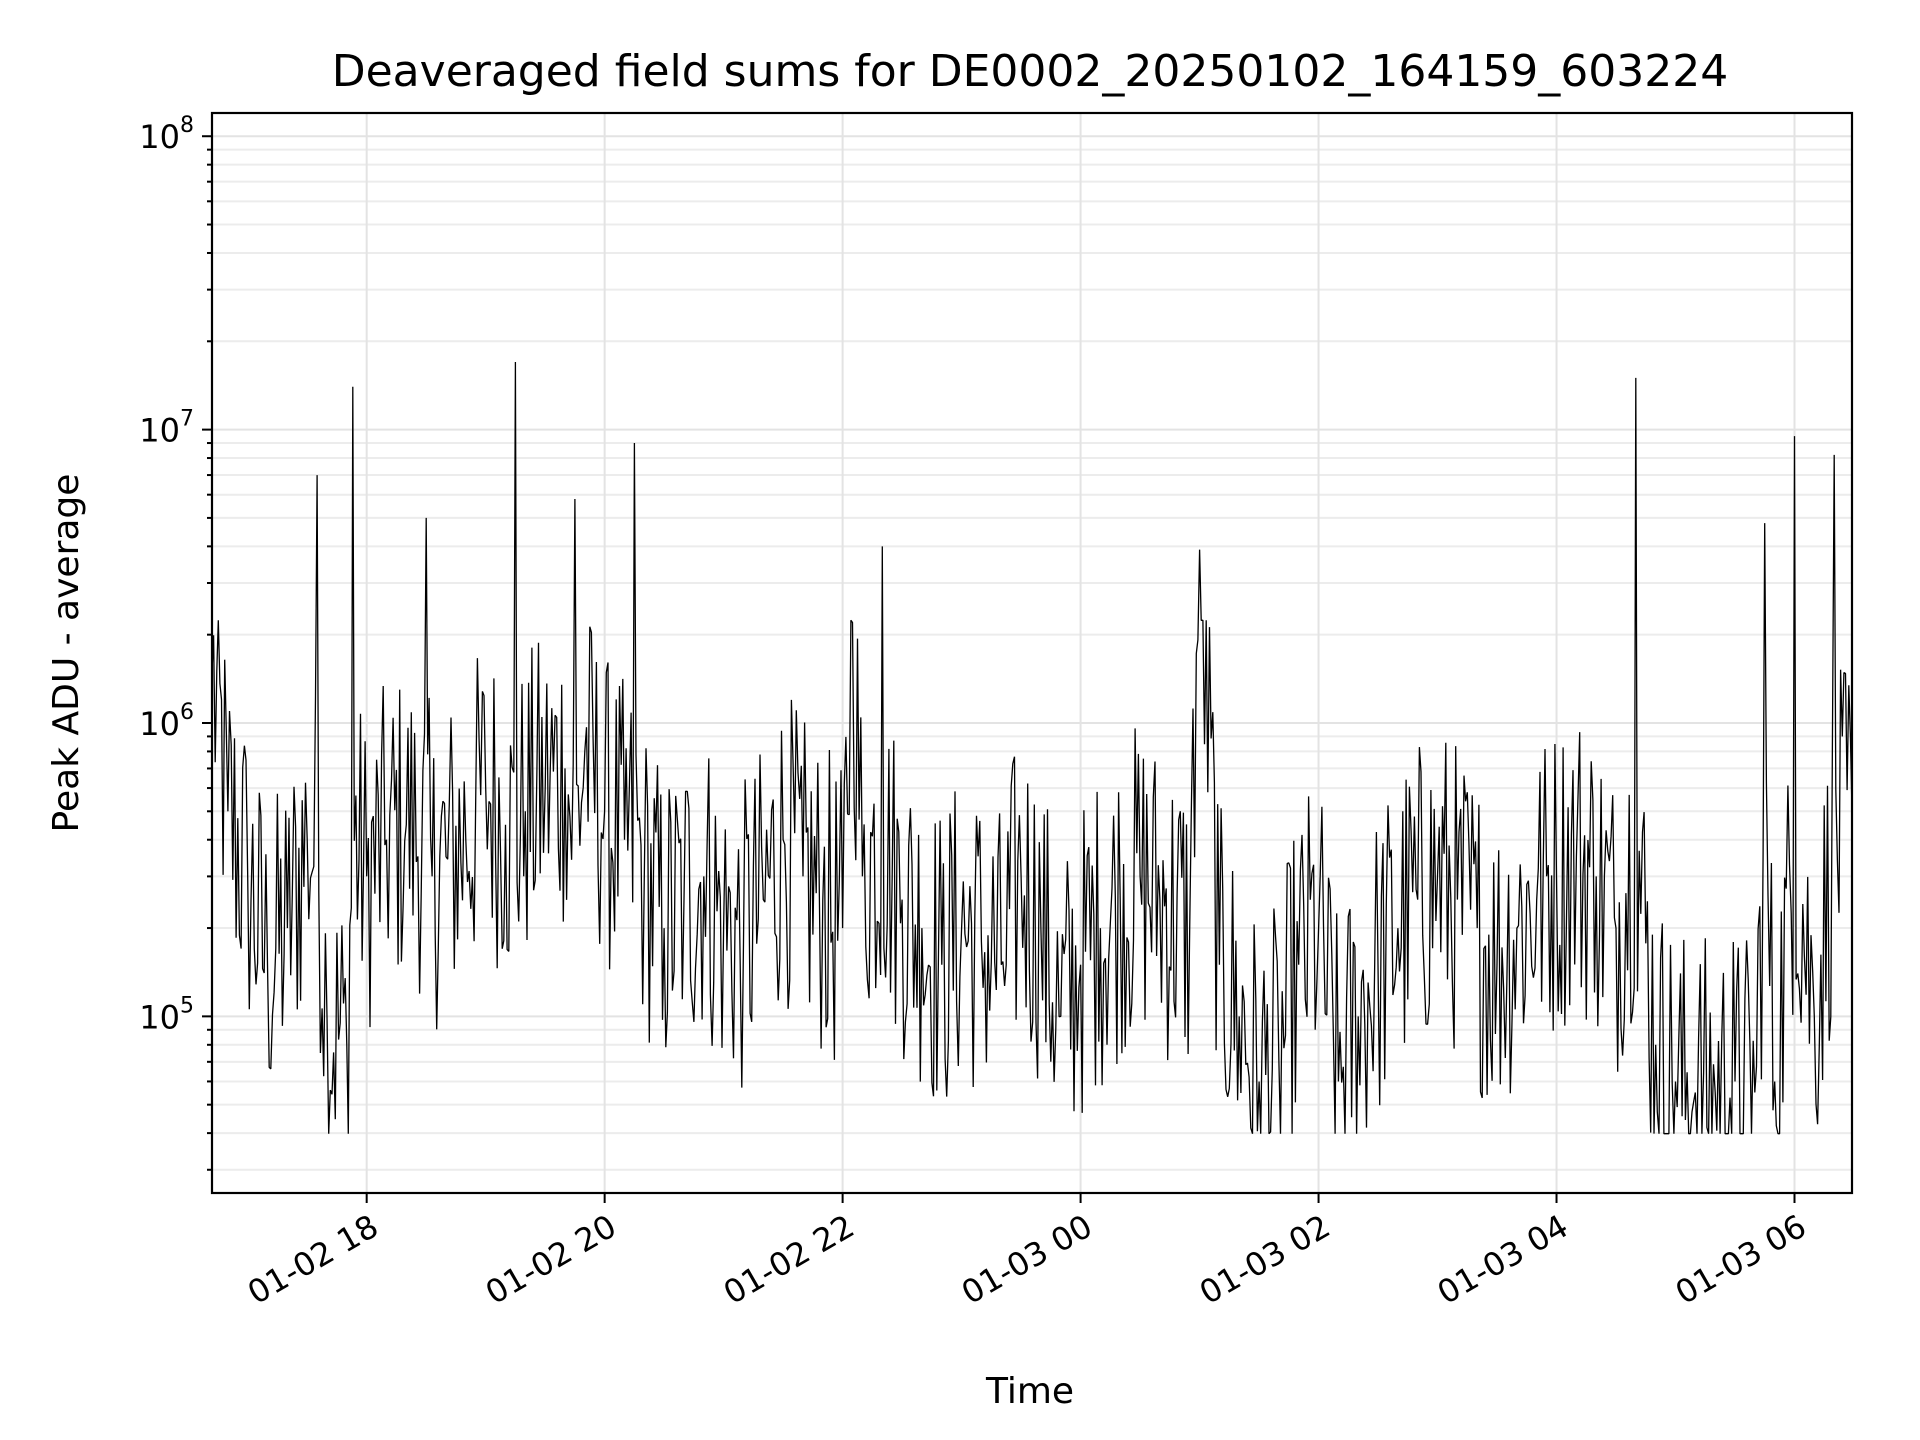 Image resolution: width=1920 pixels, height=1440 pixels. I want to click on x-tick-label: 01-03 06, so click(1741, 1259).